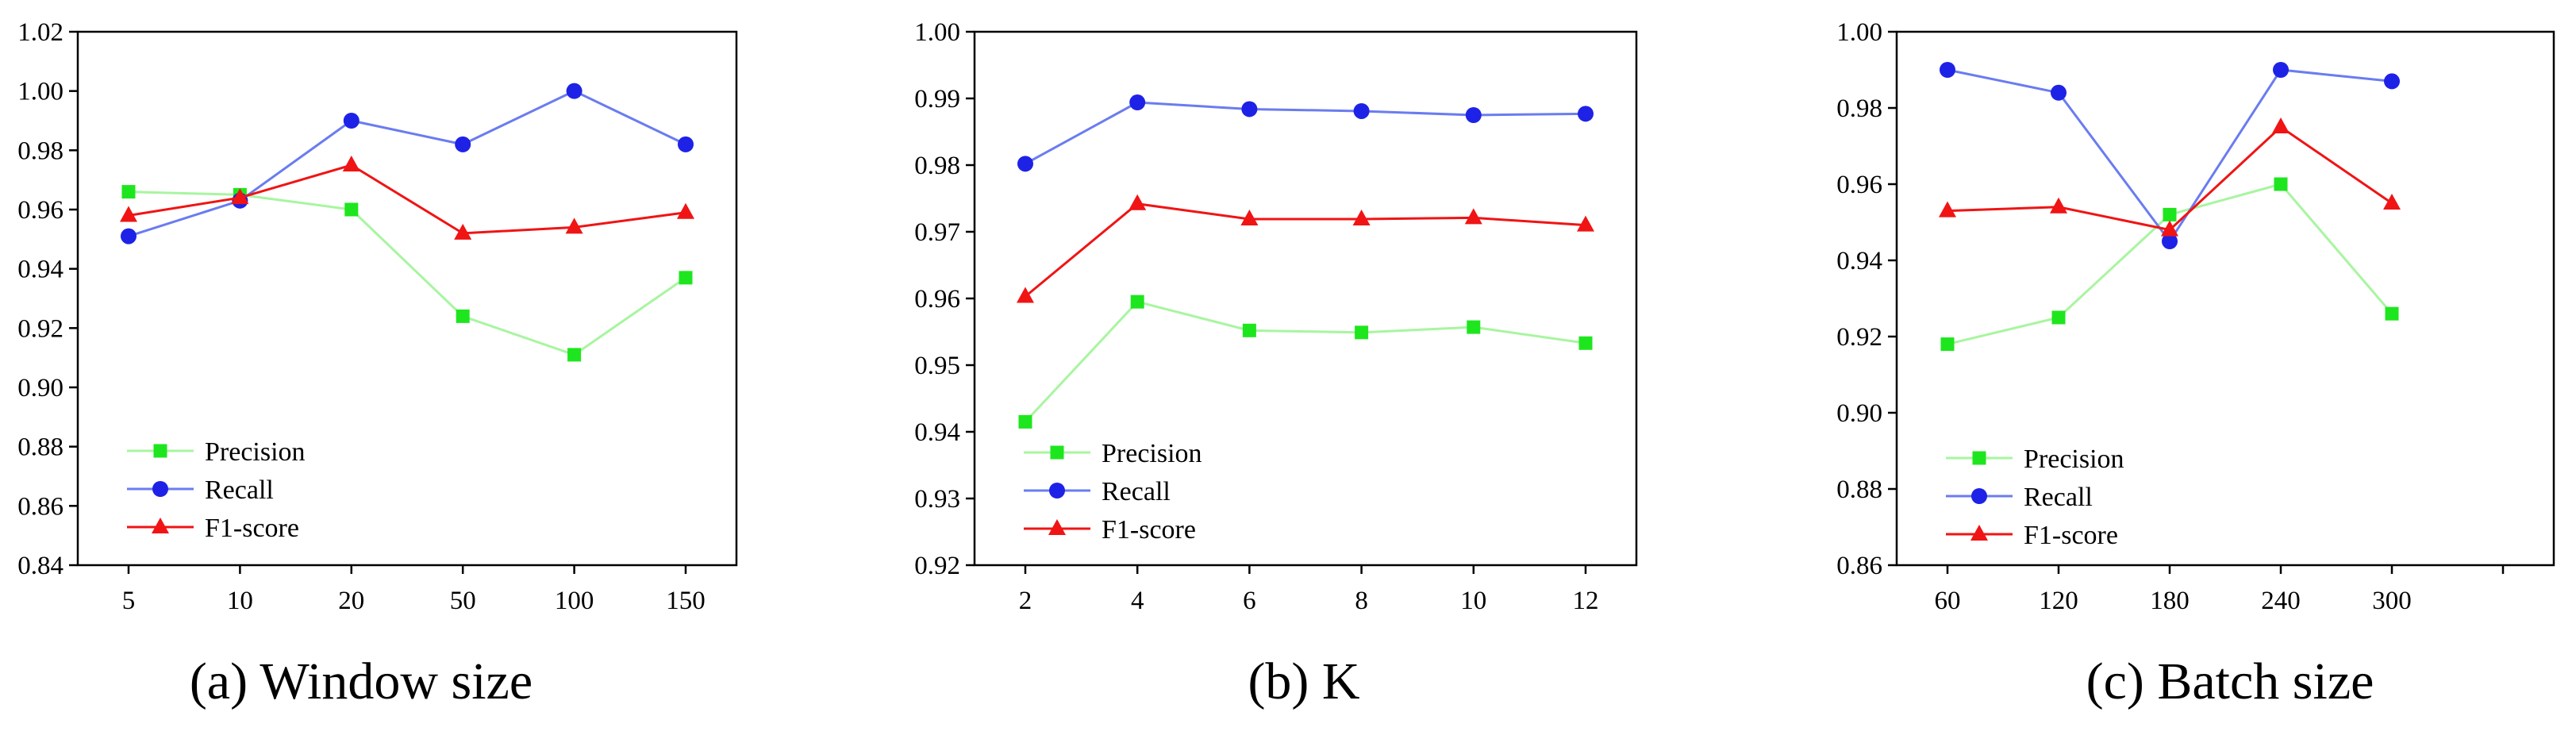  I want to click on x-tick-label: 8, so click(1361, 601).